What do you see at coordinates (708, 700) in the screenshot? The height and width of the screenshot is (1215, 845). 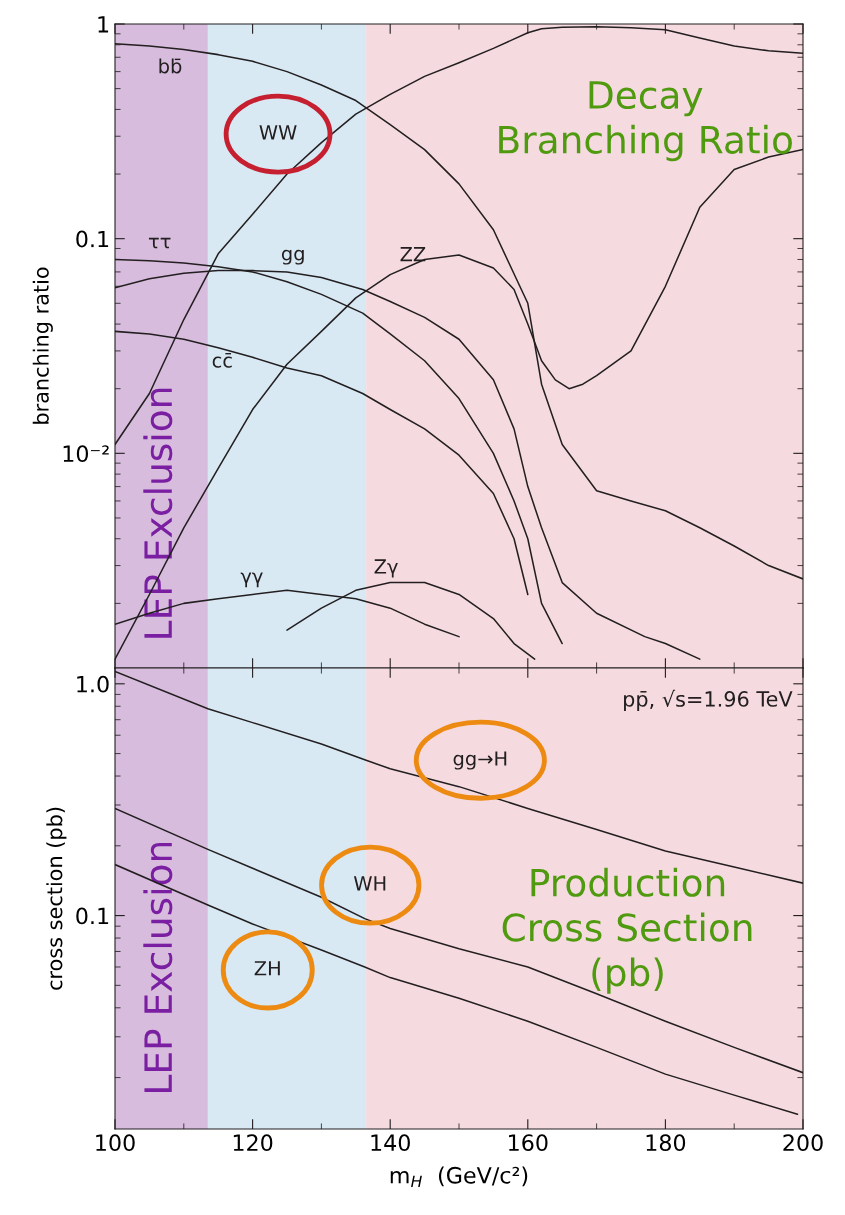 I see `annotation: pp̄, √s=1.96 TeV` at bounding box center [708, 700].